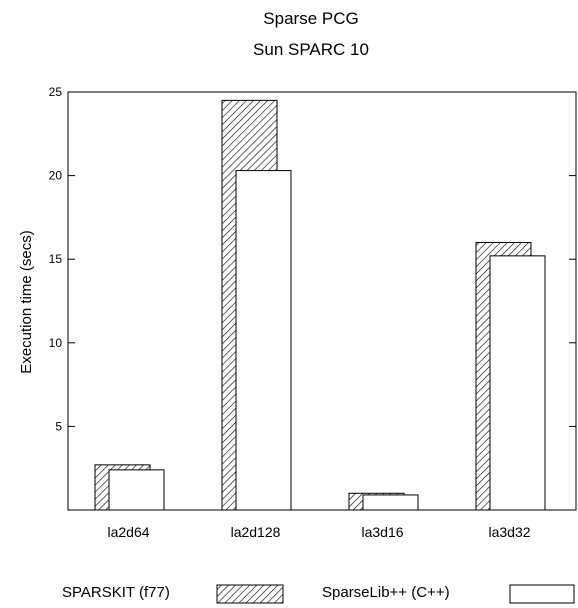 Image resolution: width=578 pixels, height=608 pixels. Describe the element at coordinates (128, 532) in the screenshot. I see `x-tick-label: la2d64` at that location.